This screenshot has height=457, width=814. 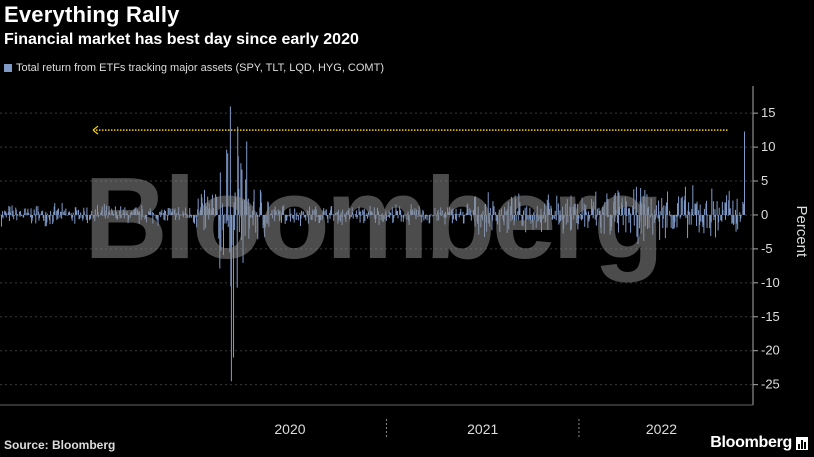 I want to click on legend-swatch, so click(x=8, y=68).